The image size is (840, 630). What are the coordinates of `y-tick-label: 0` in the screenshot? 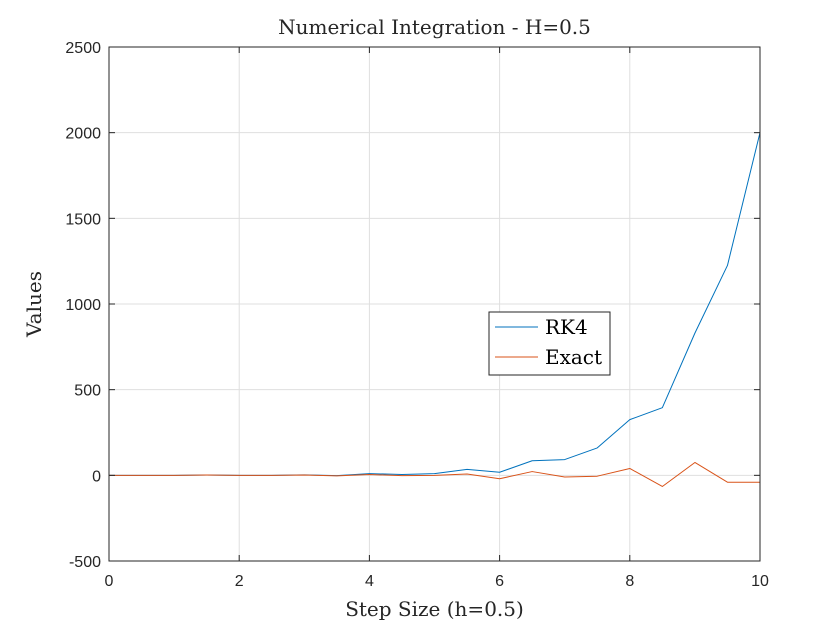 It's located at (96, 476).